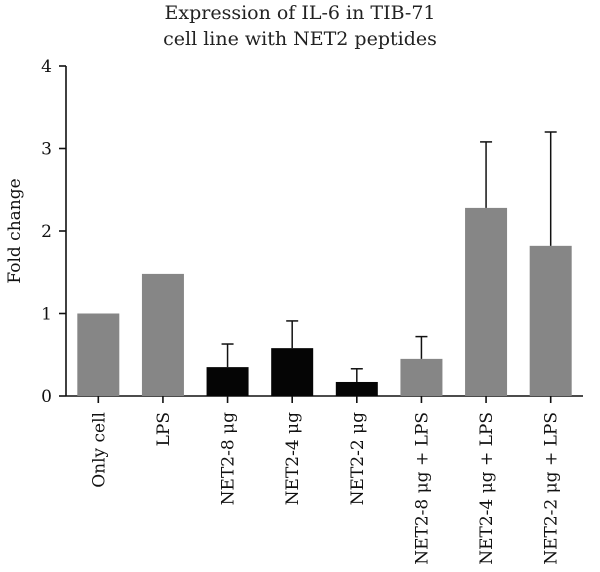  I want to click on y-tick-label: 1, so click(46, 315).